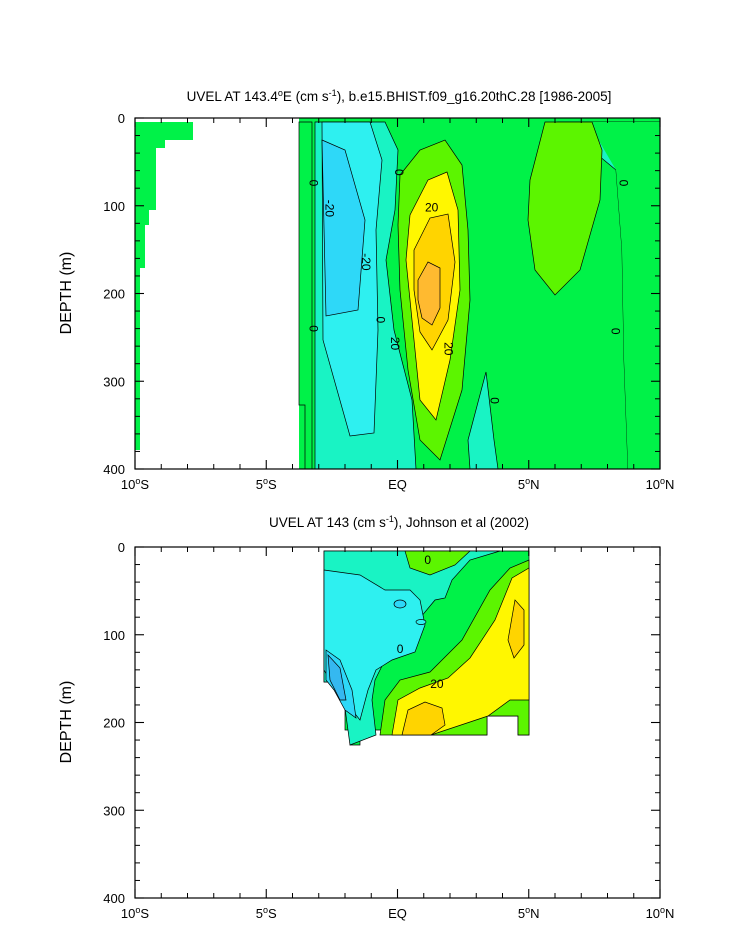  I want to click on obs-filled-contours, so click(426, 648).